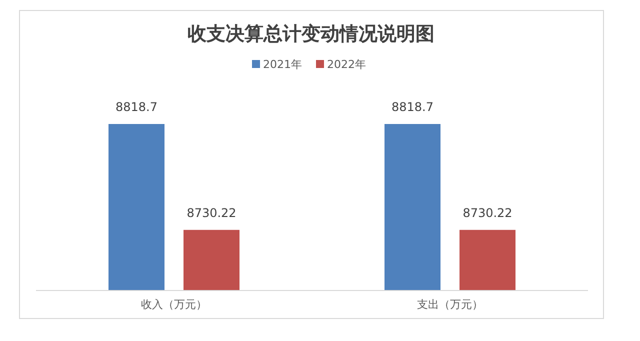 The width and height of the screenshot is (640, 341). What do you see at coordinates (282, 64) in the screenshot?
I see `legend-label: 2021年` at bounding box center [282, 64].